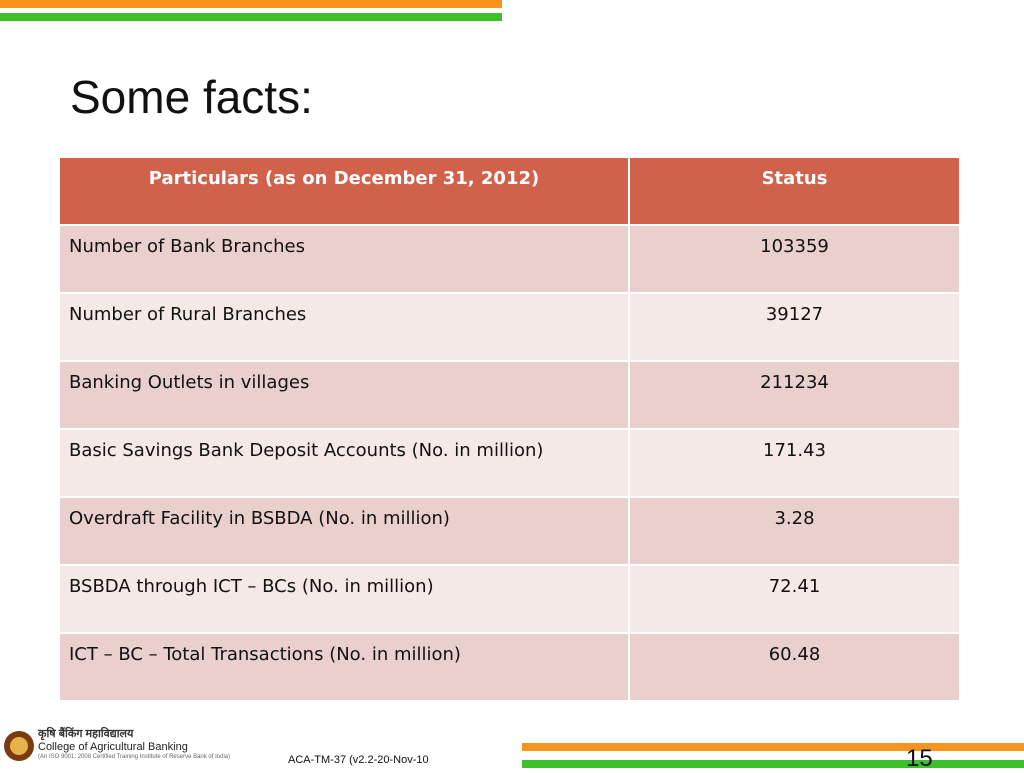 Image resolution: width=1024 pixels, height=773 pixels. I want to click on table-row: Number of Rural Branches 39127, so click(509, 327).